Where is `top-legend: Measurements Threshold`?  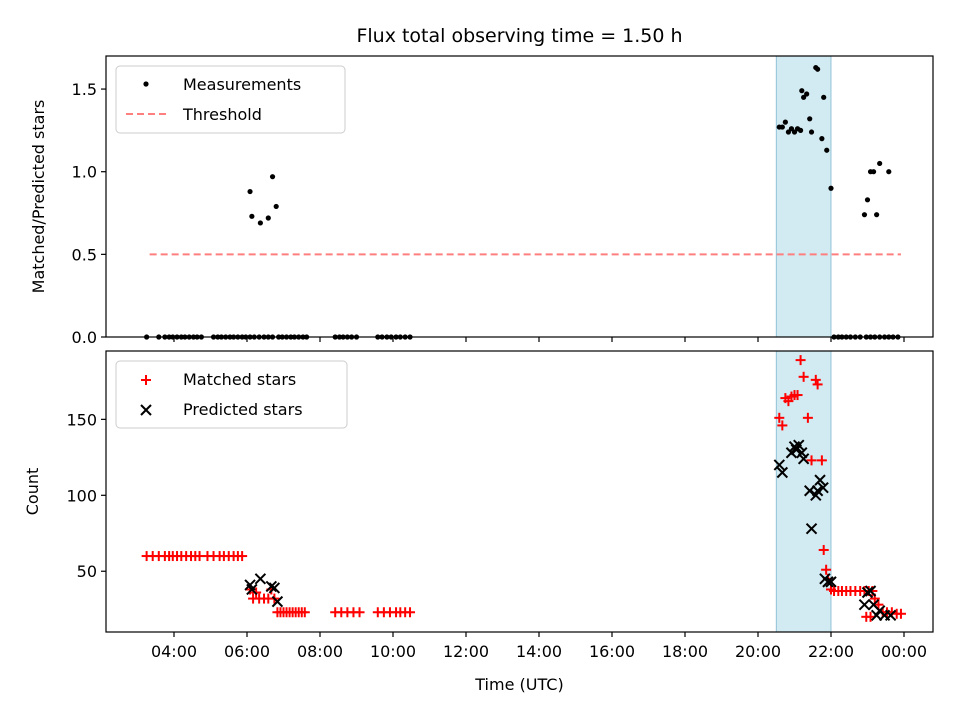 top-legend: Measurements Threshold is located at coordinates (230, 99).